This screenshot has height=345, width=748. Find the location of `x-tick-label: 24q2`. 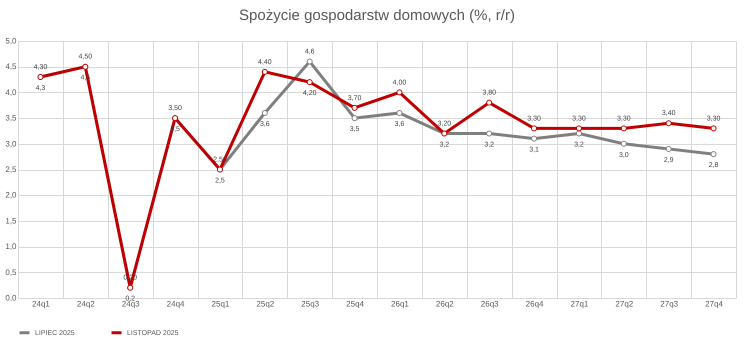

x-tick-label: 24q2 is located at coordinates (86, 304).